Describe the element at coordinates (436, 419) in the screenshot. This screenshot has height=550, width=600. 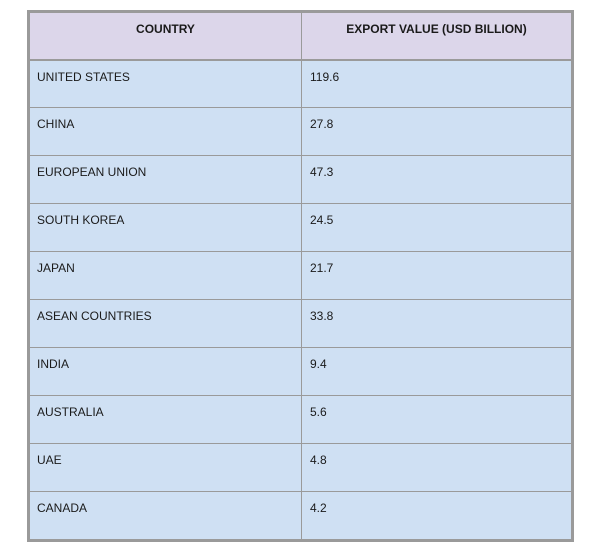
I see `cell-export-value: 5.6` at that location.